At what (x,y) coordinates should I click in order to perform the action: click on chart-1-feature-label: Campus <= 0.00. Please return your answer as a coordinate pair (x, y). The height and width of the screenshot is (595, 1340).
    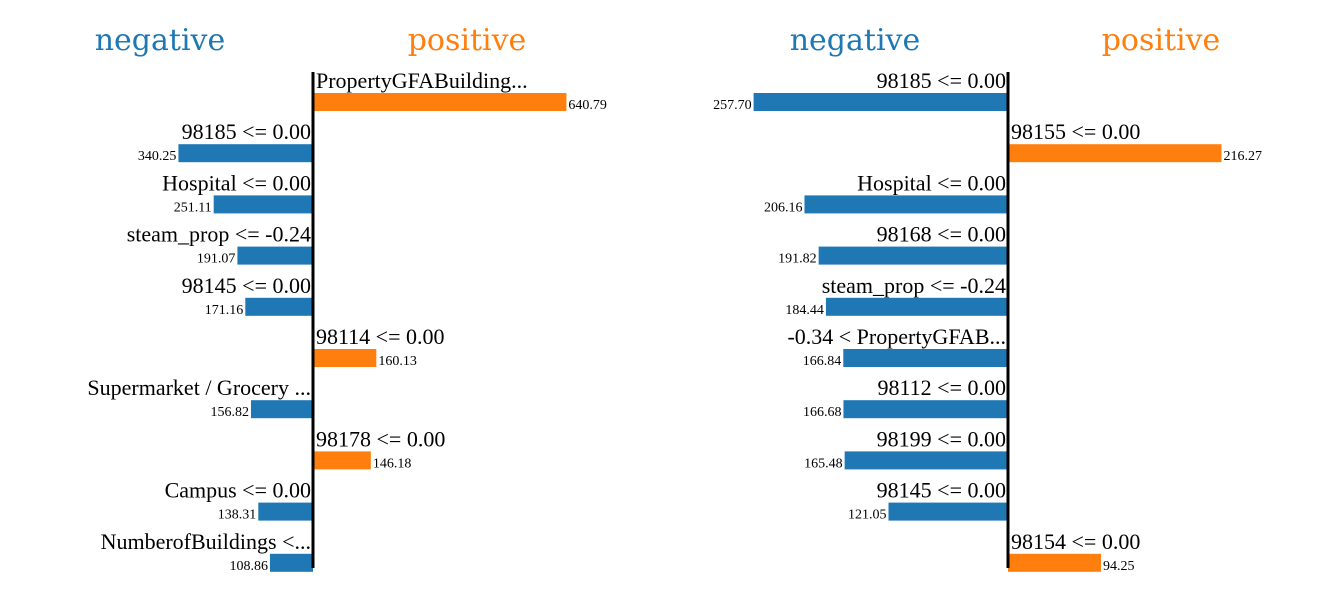
    Looking at the image, I should click on (238, 490).